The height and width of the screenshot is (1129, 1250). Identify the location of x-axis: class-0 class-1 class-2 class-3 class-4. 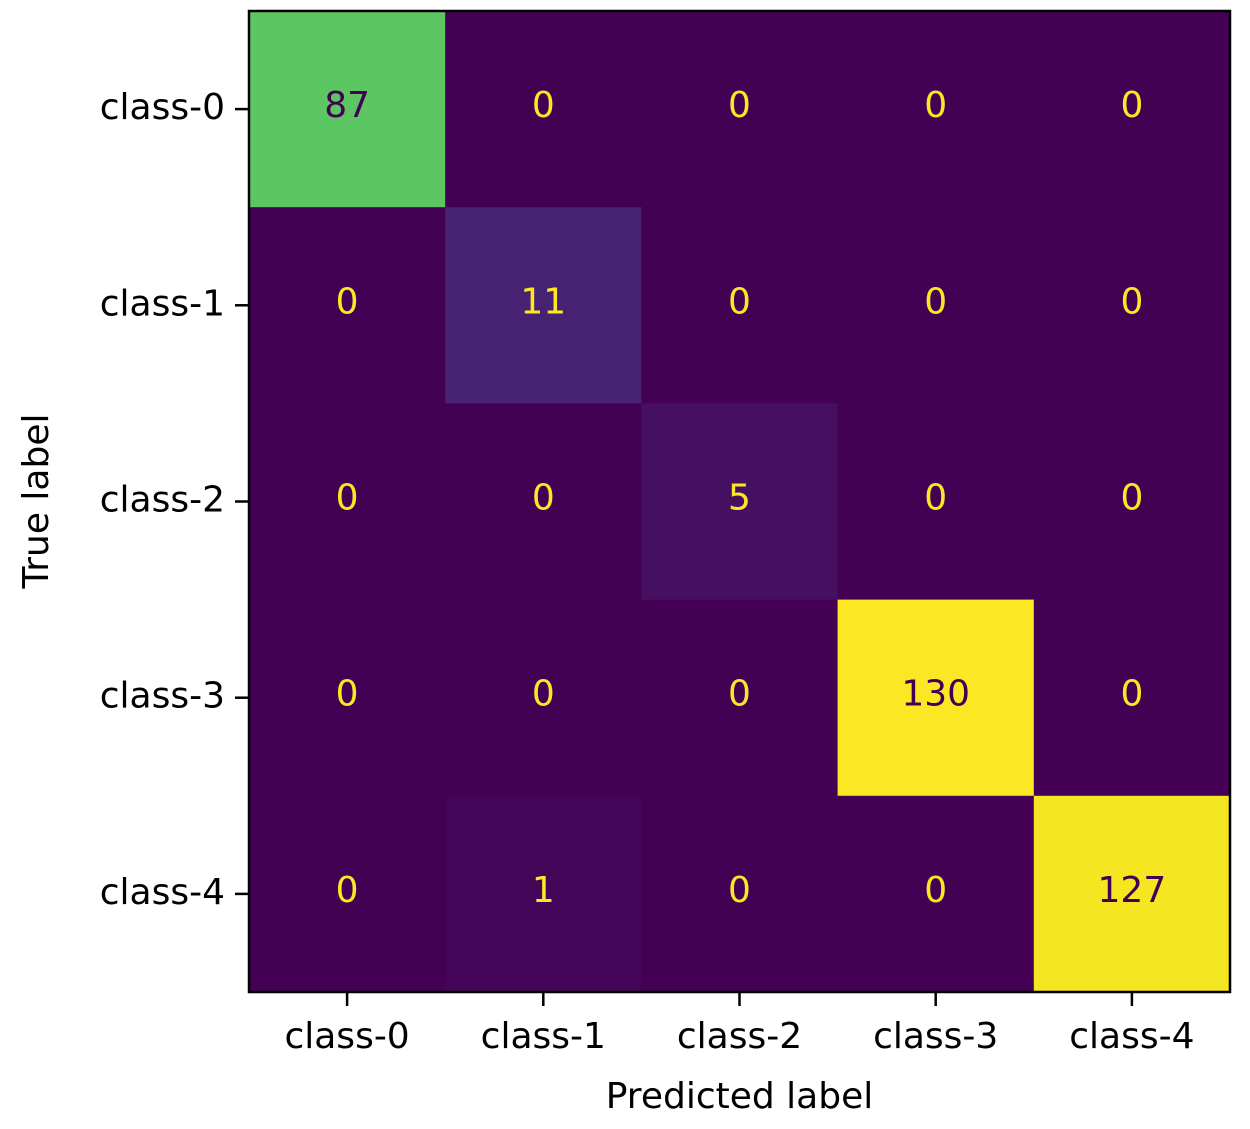
(739, 1024).